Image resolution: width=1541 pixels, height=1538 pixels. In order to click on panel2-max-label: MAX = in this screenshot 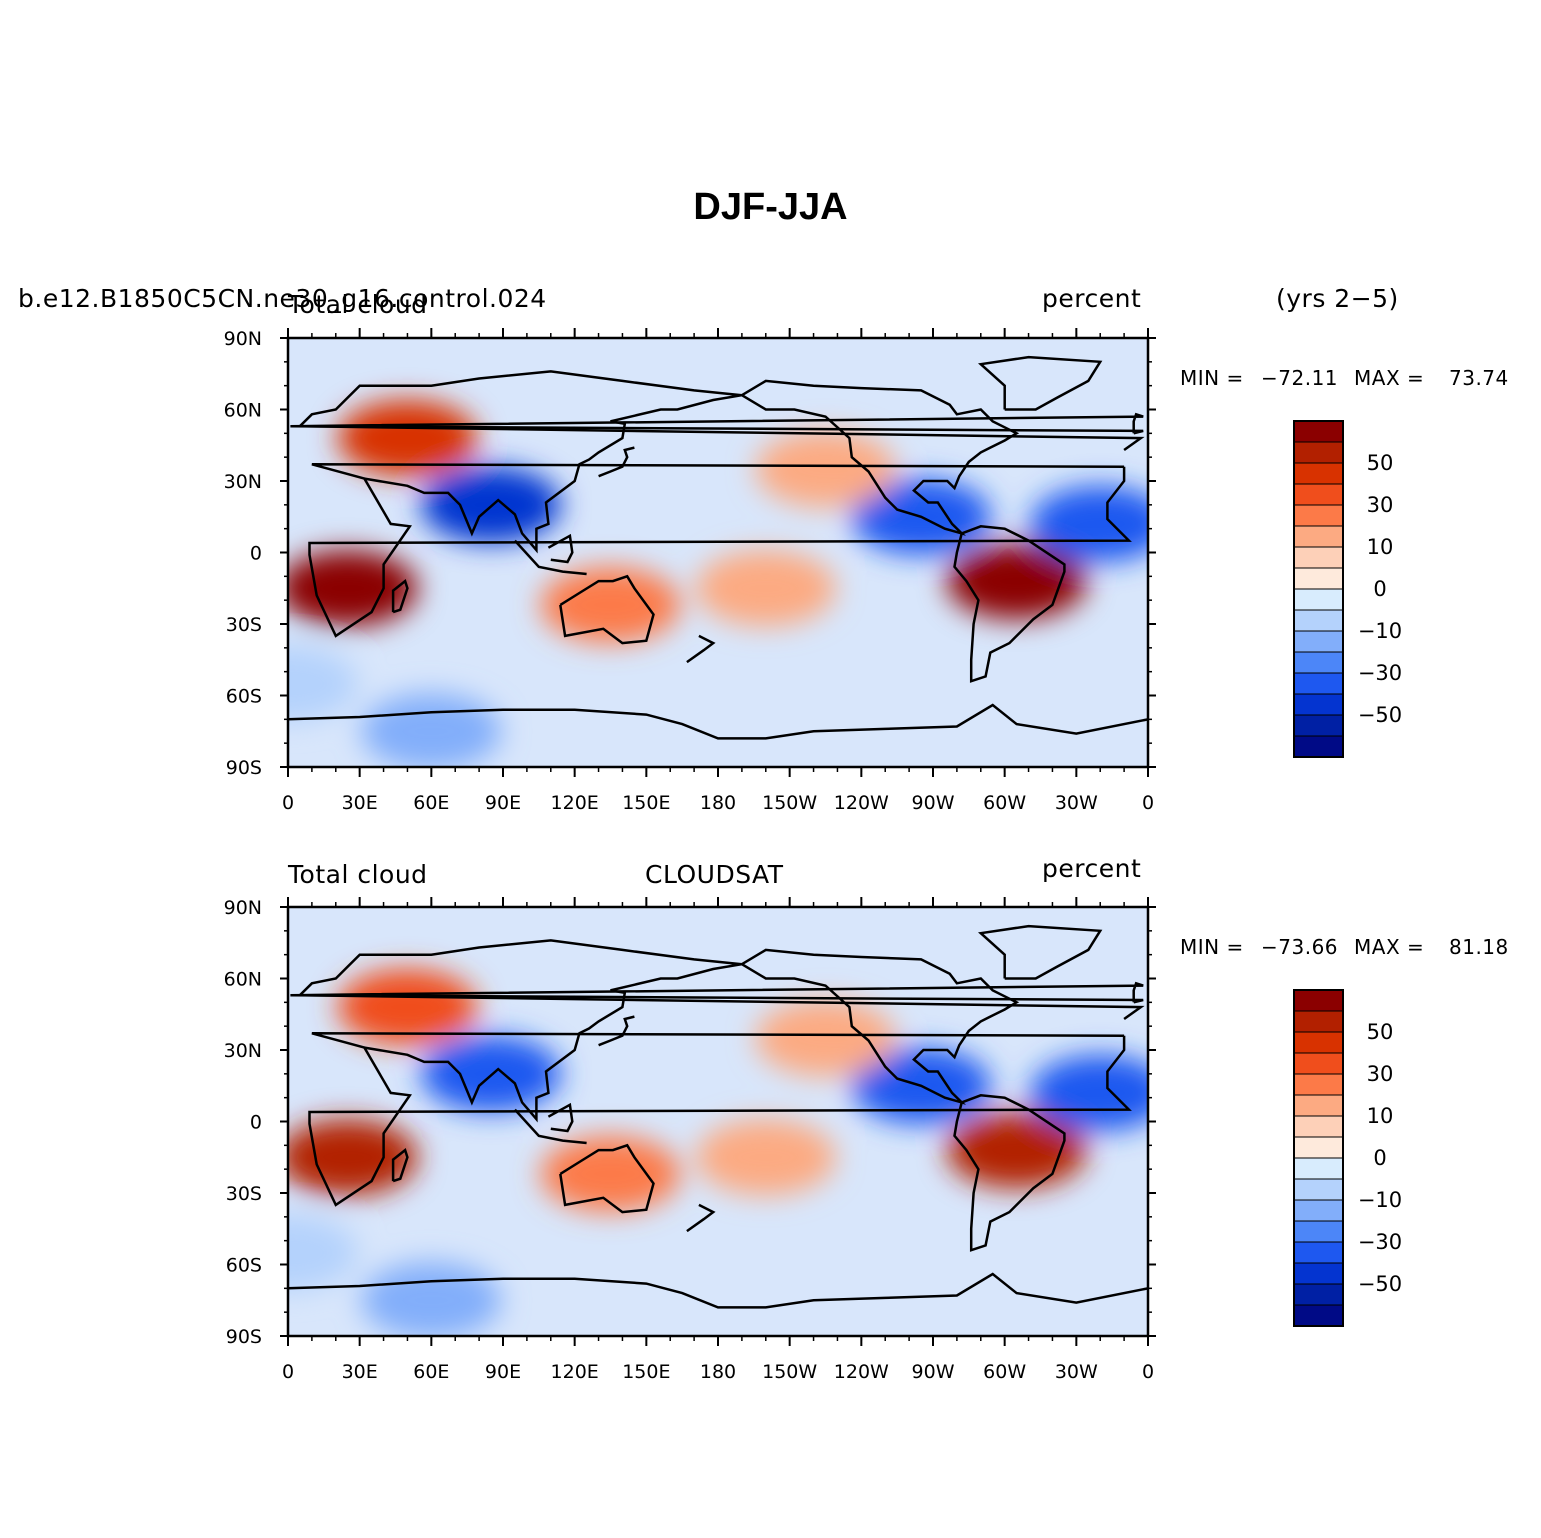, I will do `click(1389, 947)`.